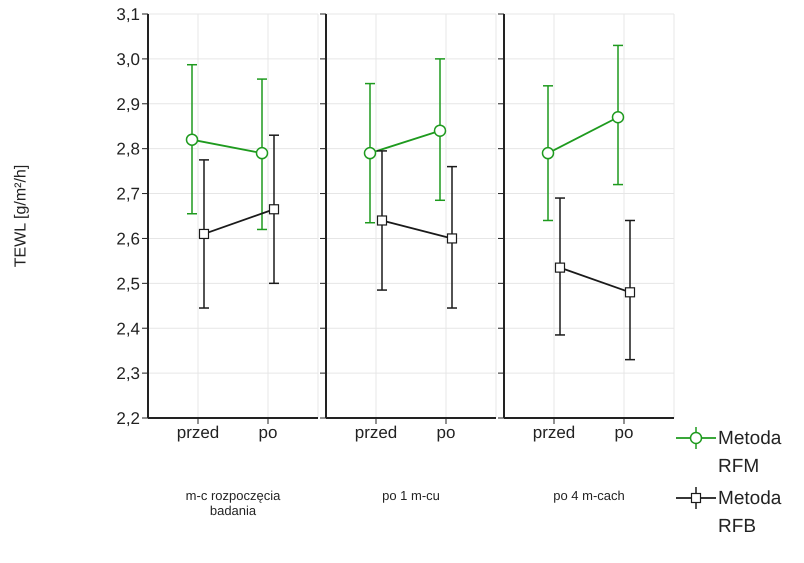  What do you see at coordinates (21, 216) in the screenshot?
I see `y-axis-title: TEWL [g/m²/h]` at bounding box center [21, 216].